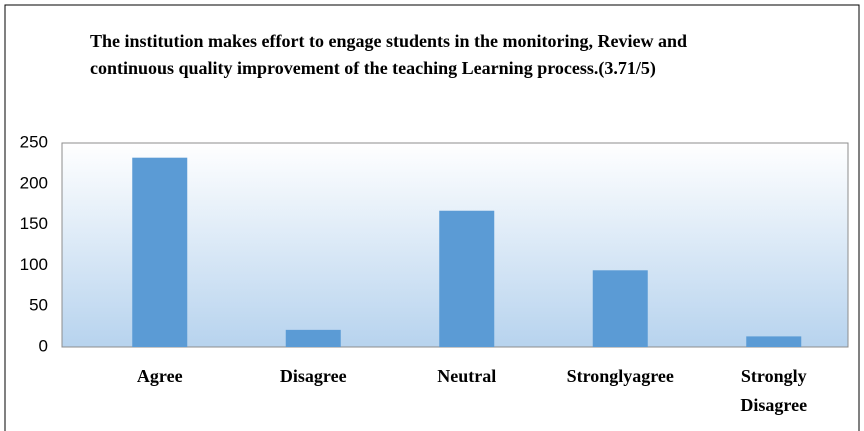  I want to click on x-tick-label: Disagree, so click(313, 376).